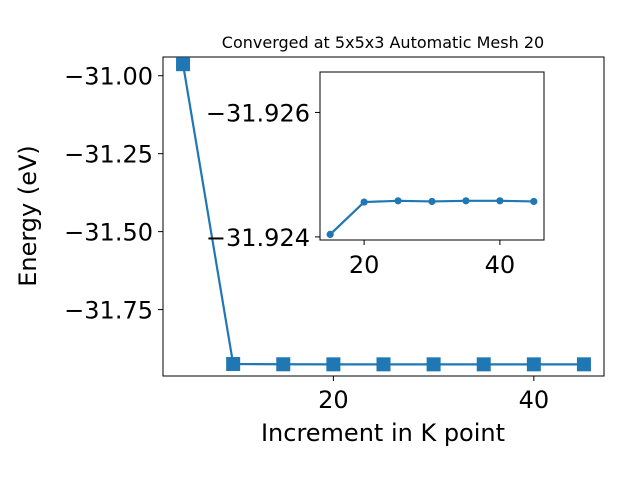  I want to click on x-axis-label: Increment in K point, so click(383, 433).